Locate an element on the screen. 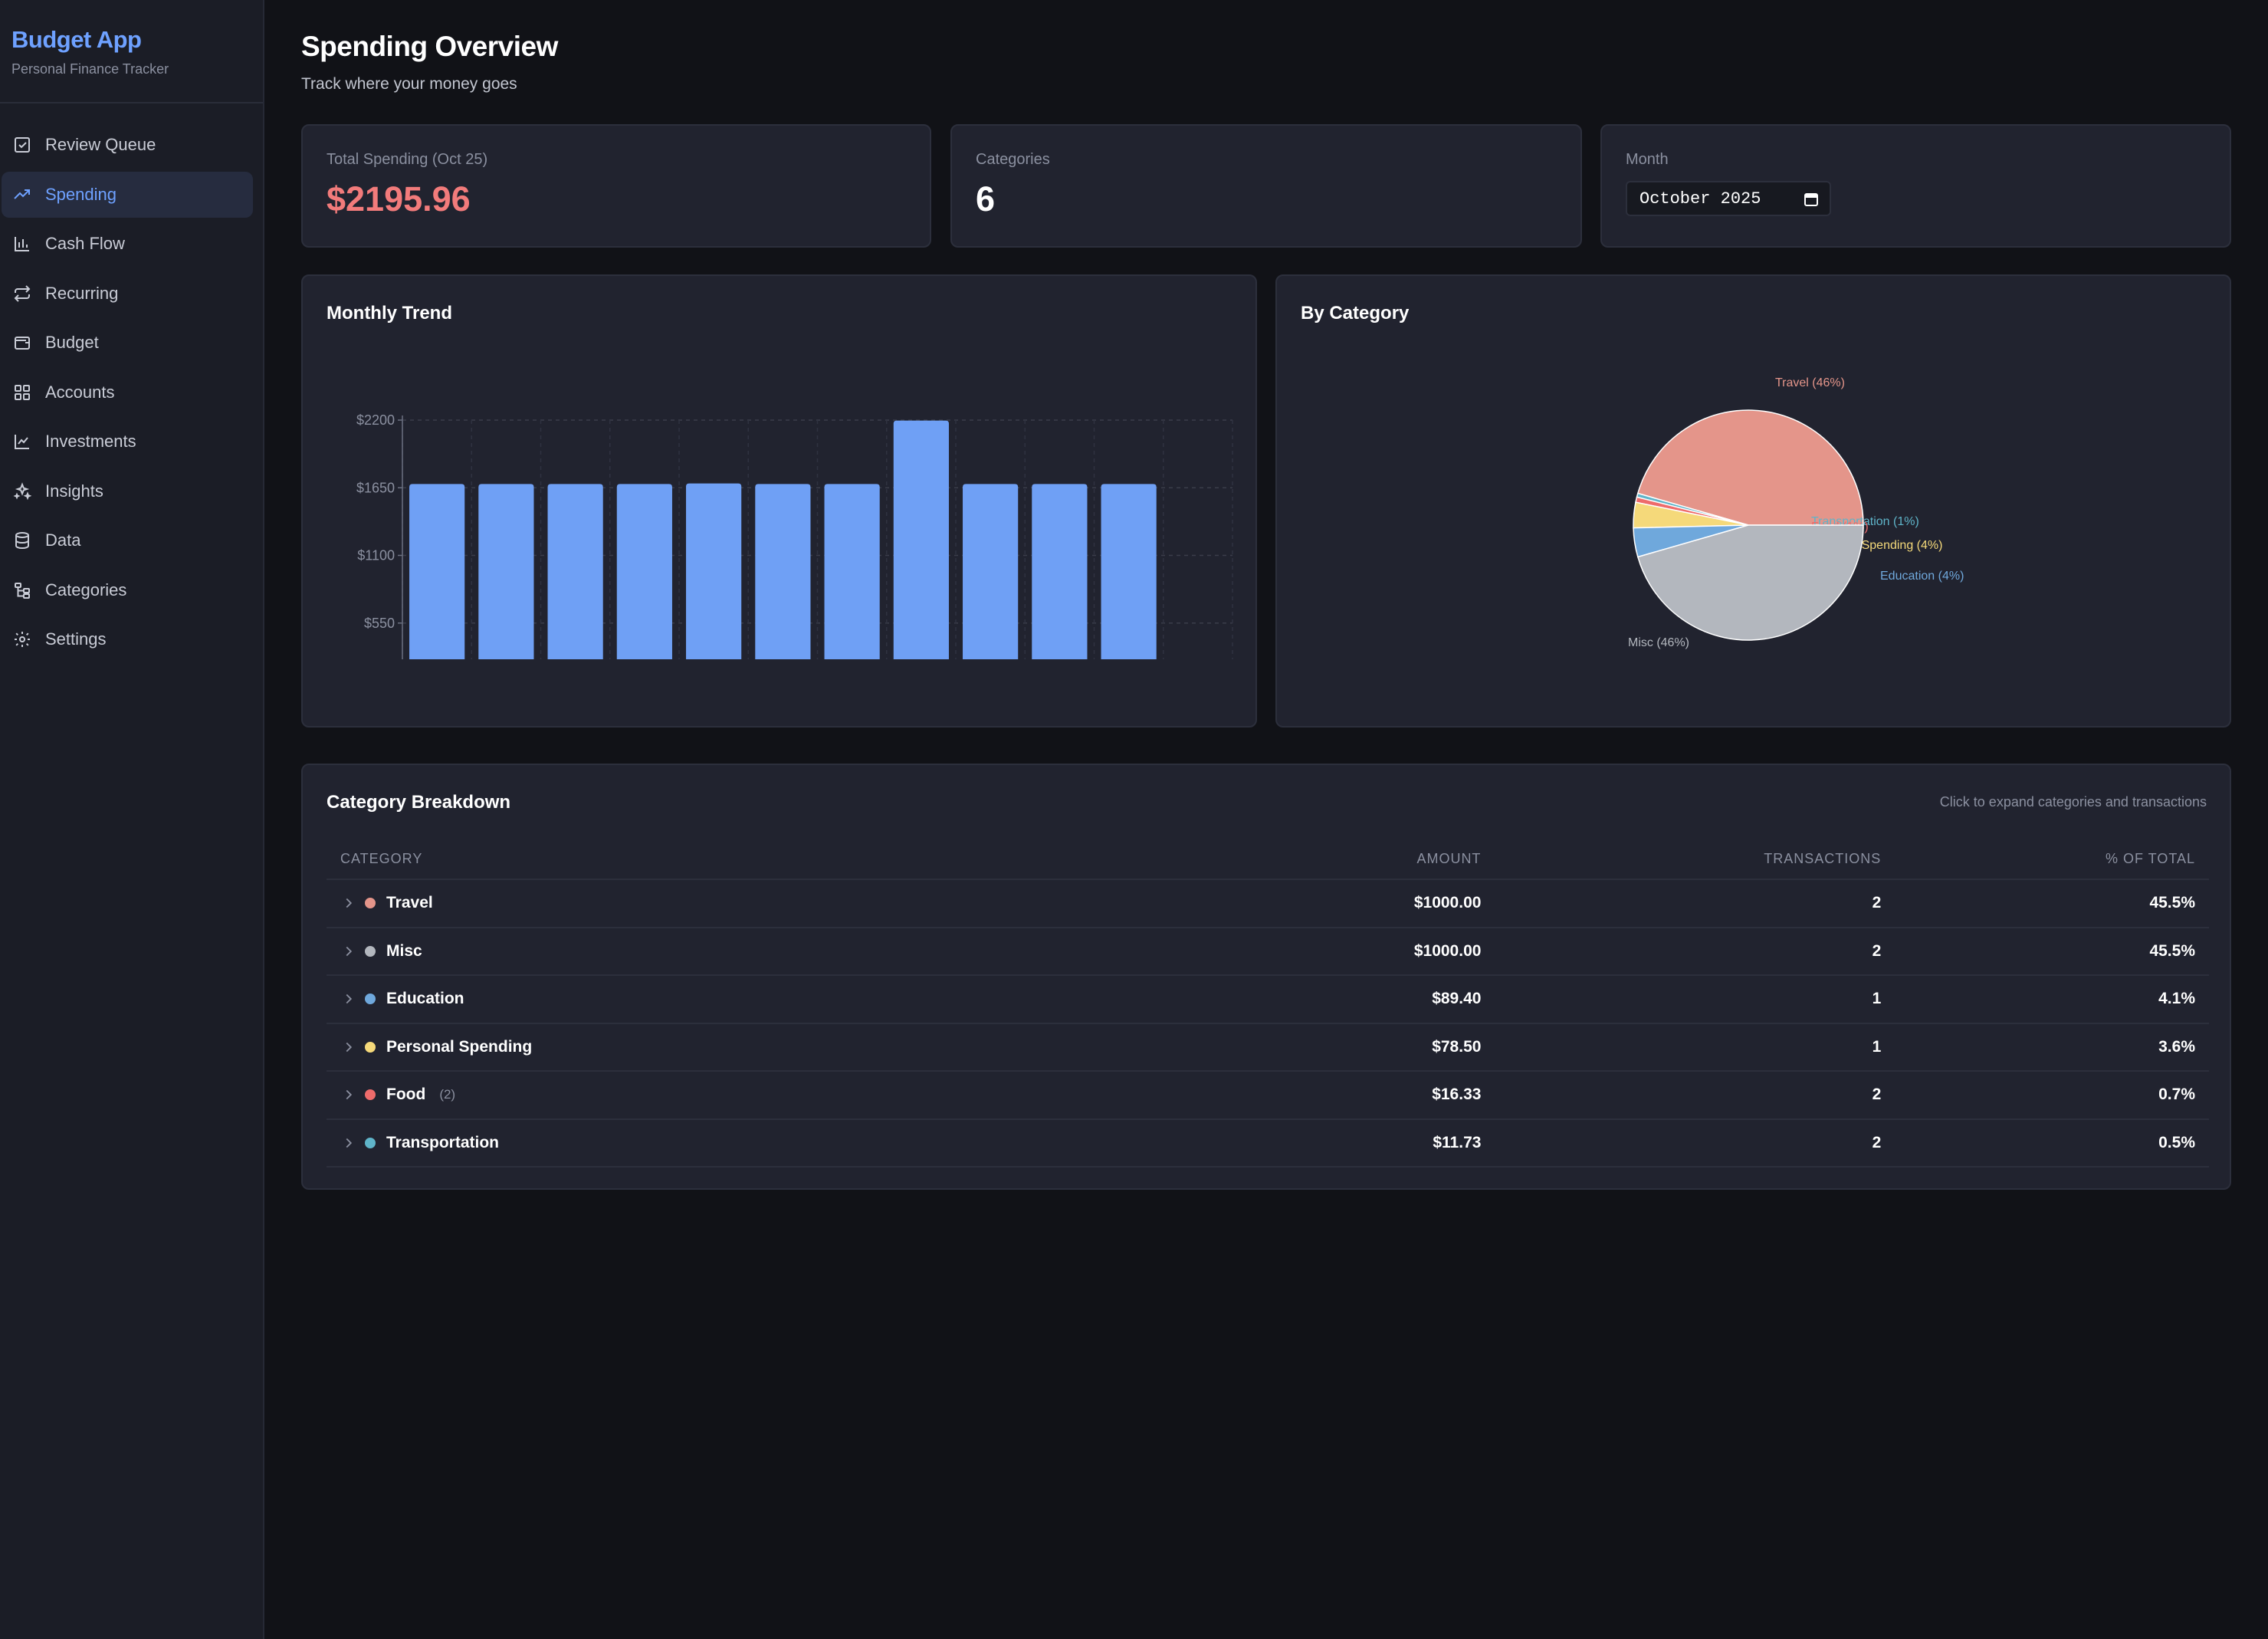 Image resolution: width=2268 pixels, height=1639 pixels. page-subtitle: Track where your money goes is located at coordinates (409, 84).